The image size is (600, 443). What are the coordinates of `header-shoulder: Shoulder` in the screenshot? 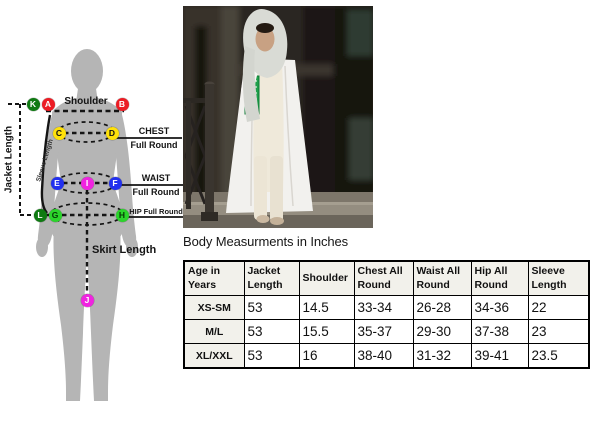 It's located at (326, 278).